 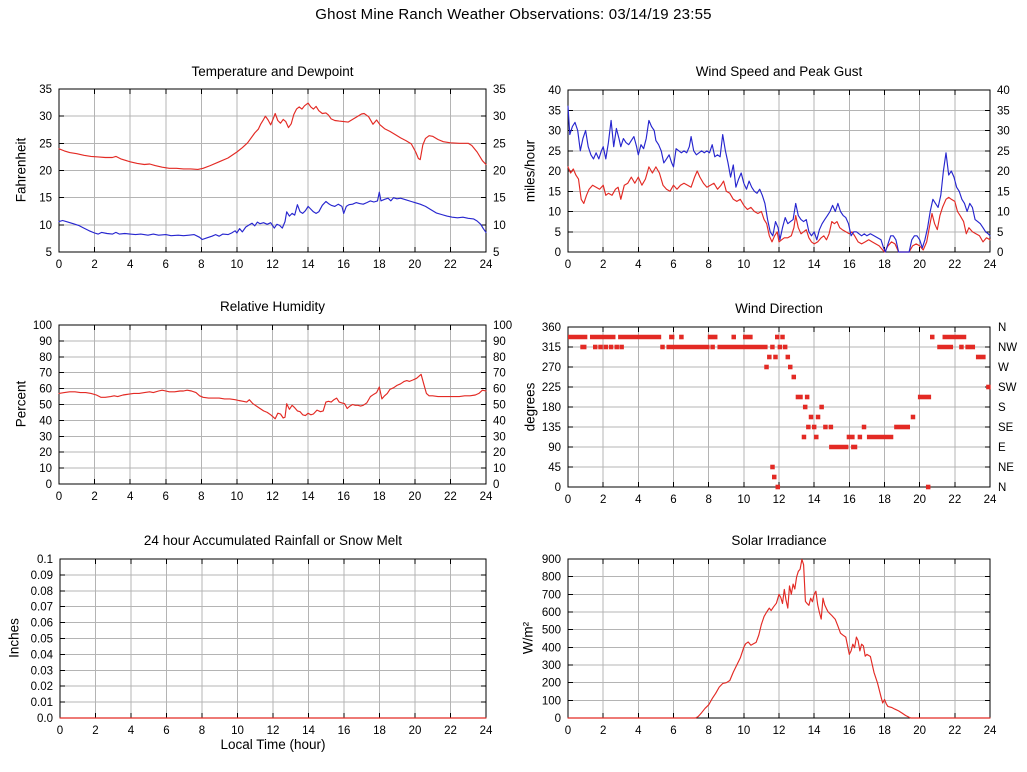 What do you see at coordinates (42, 592) in the screenshot?
I see `svg-text: 0.08` at bounding box center [42, 592].